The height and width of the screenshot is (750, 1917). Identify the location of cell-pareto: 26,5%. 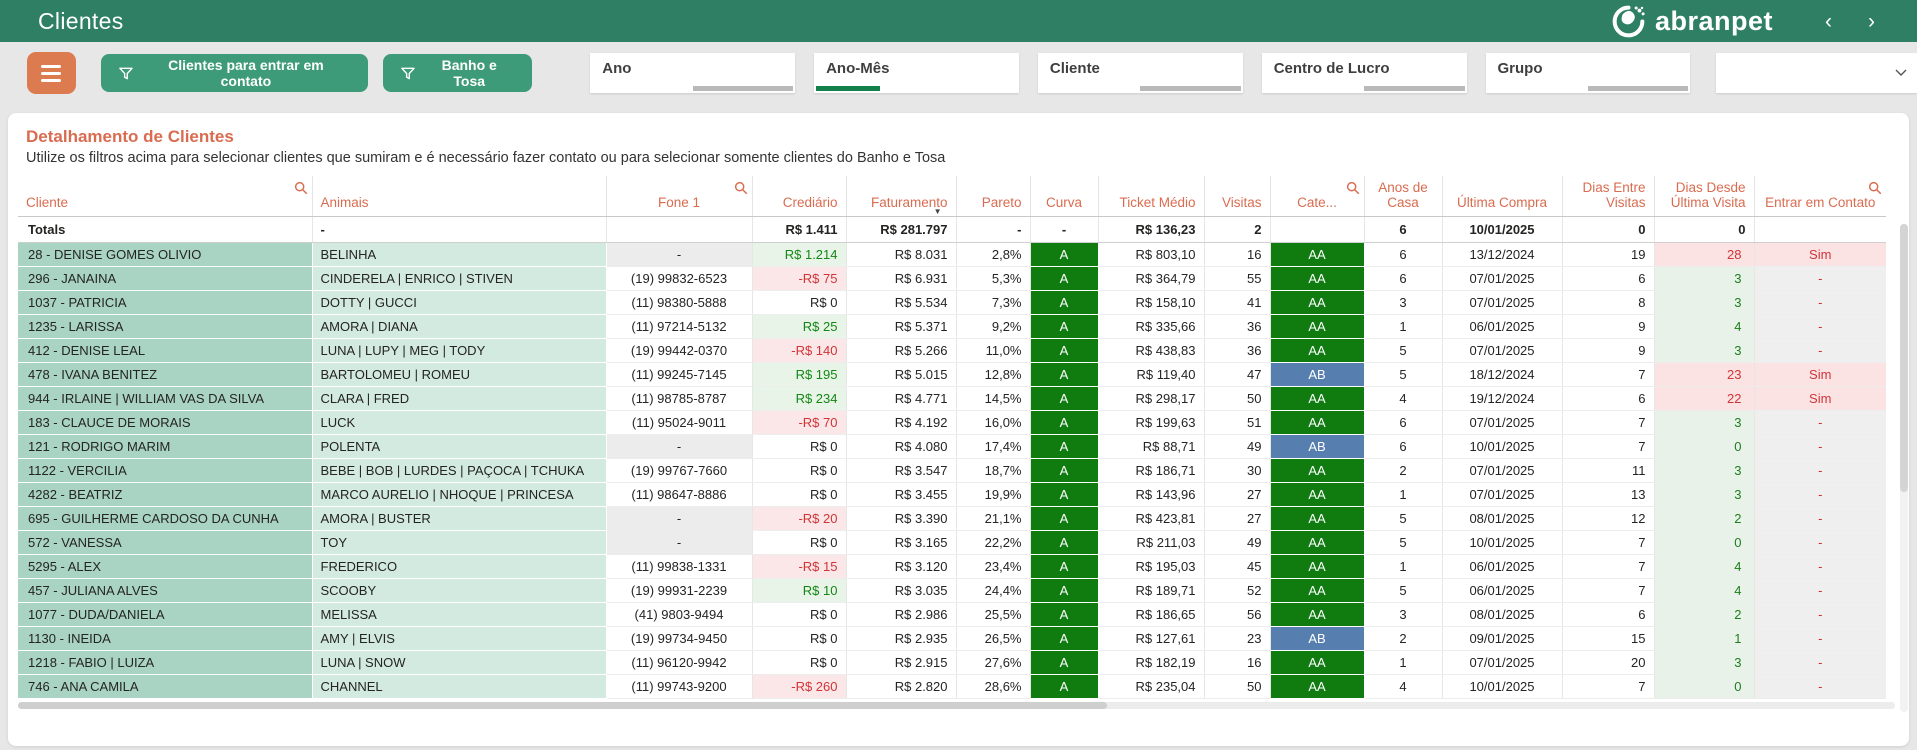
(993, 638).